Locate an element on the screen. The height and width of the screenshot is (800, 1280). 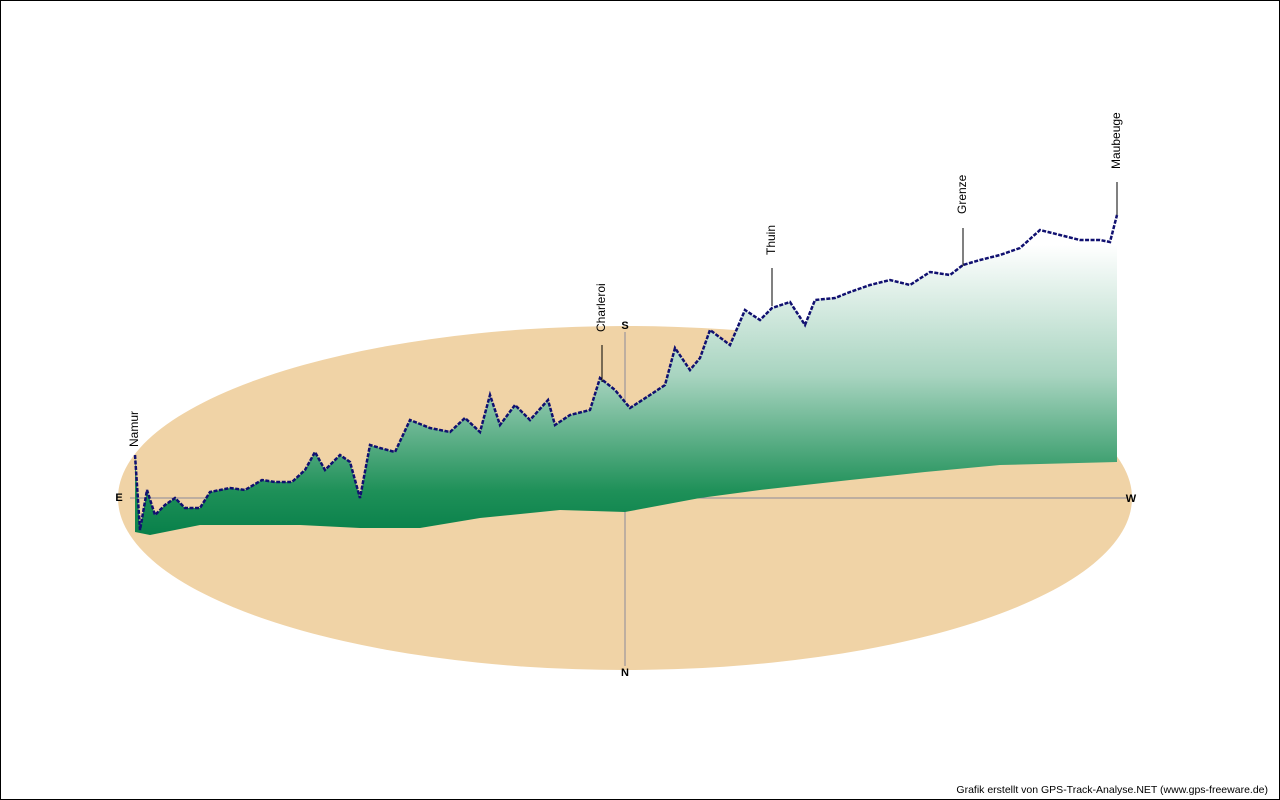
compass-label: N is located at coordinates (625, 673).